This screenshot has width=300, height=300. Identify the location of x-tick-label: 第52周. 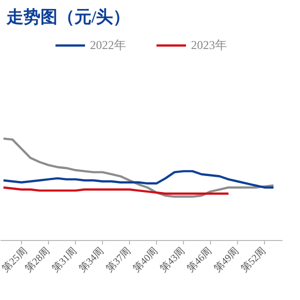
(253, 259).